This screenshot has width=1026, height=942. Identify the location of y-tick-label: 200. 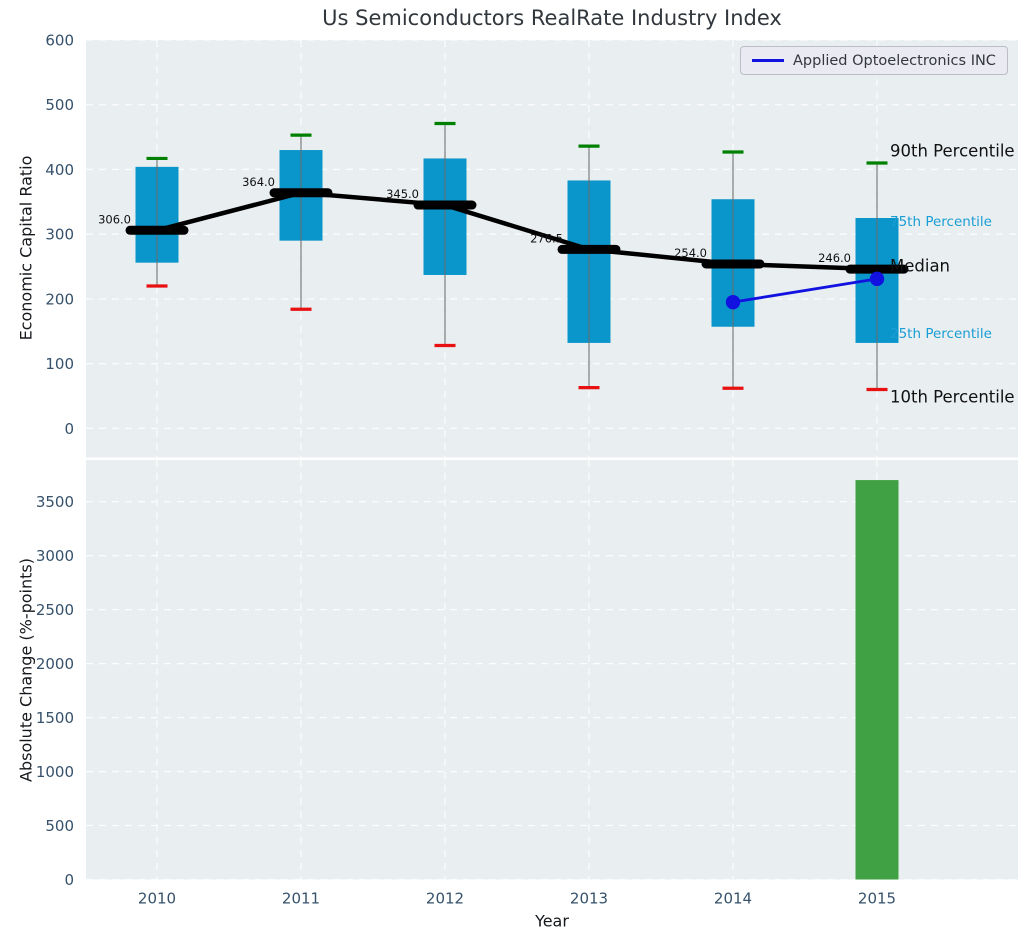
(59, 299).